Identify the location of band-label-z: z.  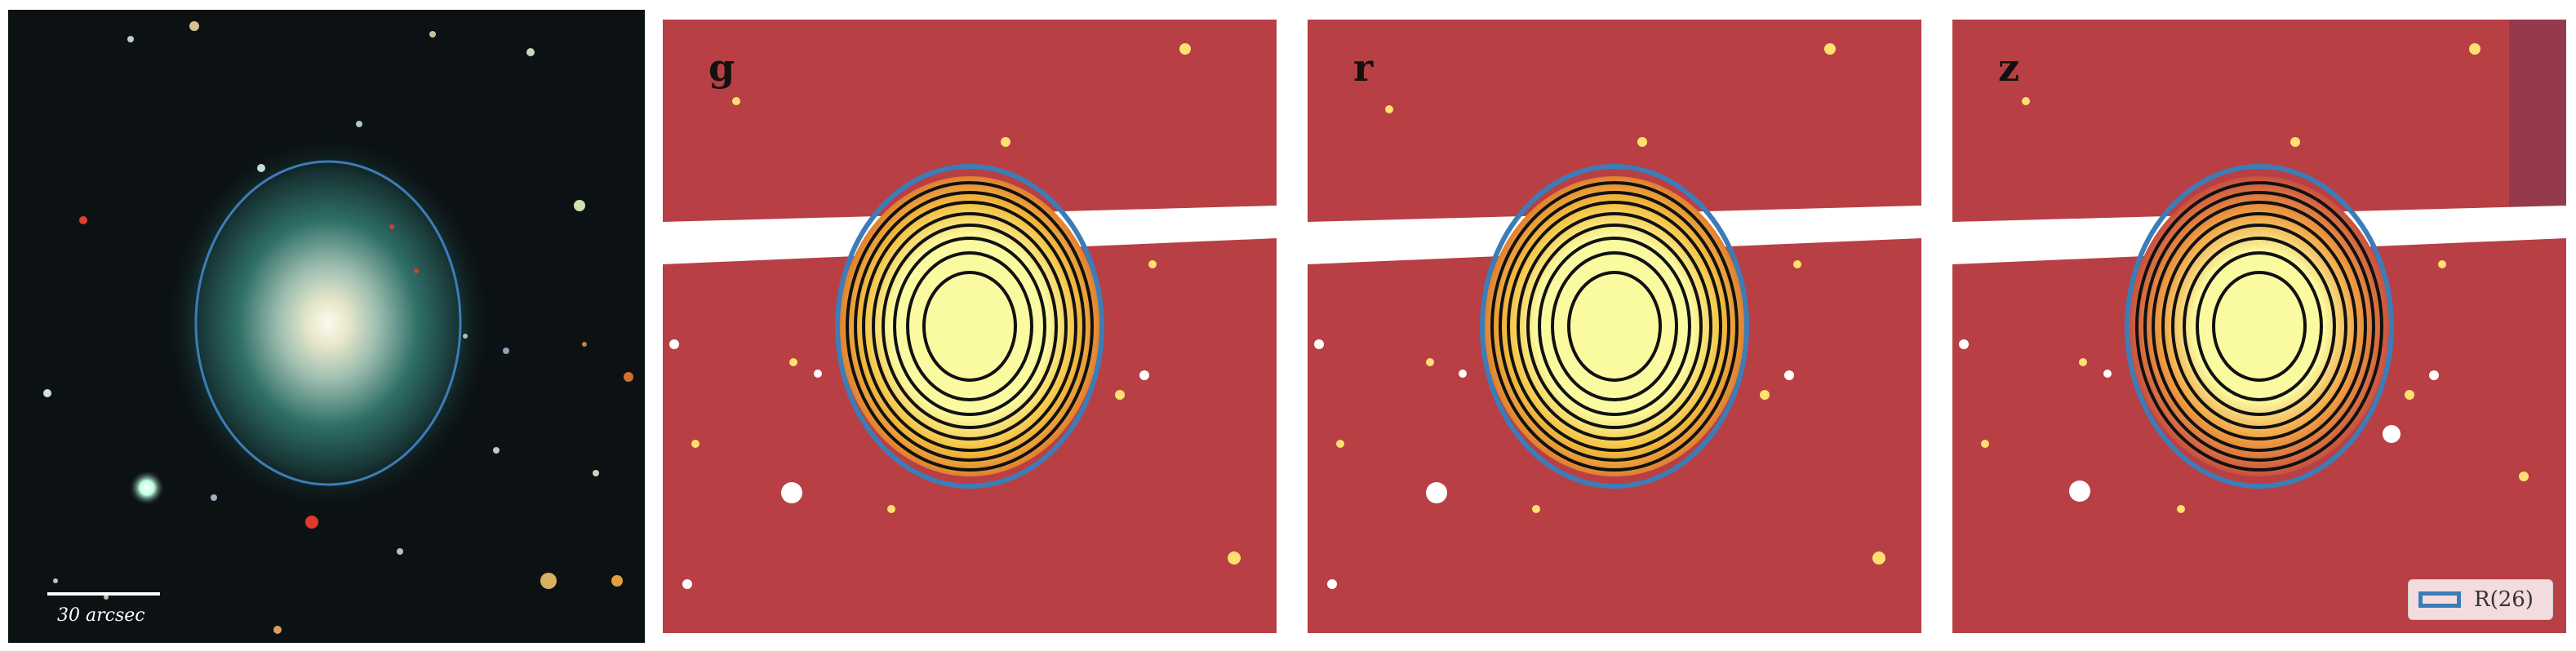
(2009, 68).